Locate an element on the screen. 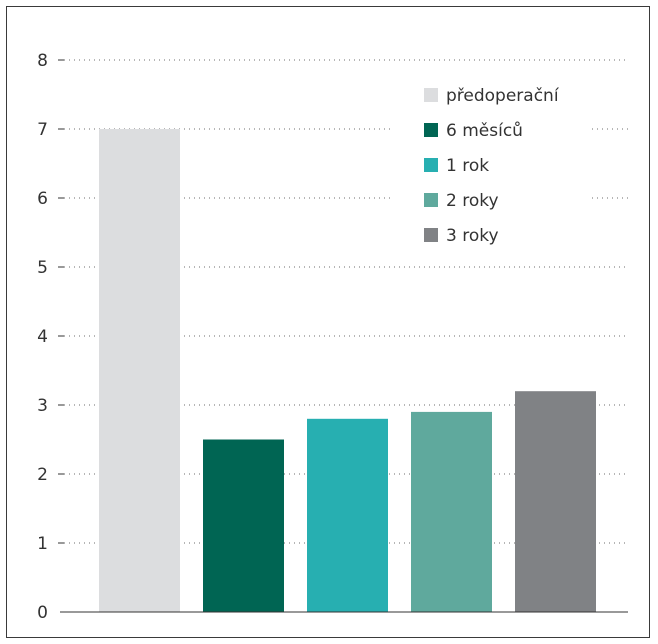 The width and height of the screenshot is (658, 644). y-tick-label: 3 is located at coordinates (42, 406).